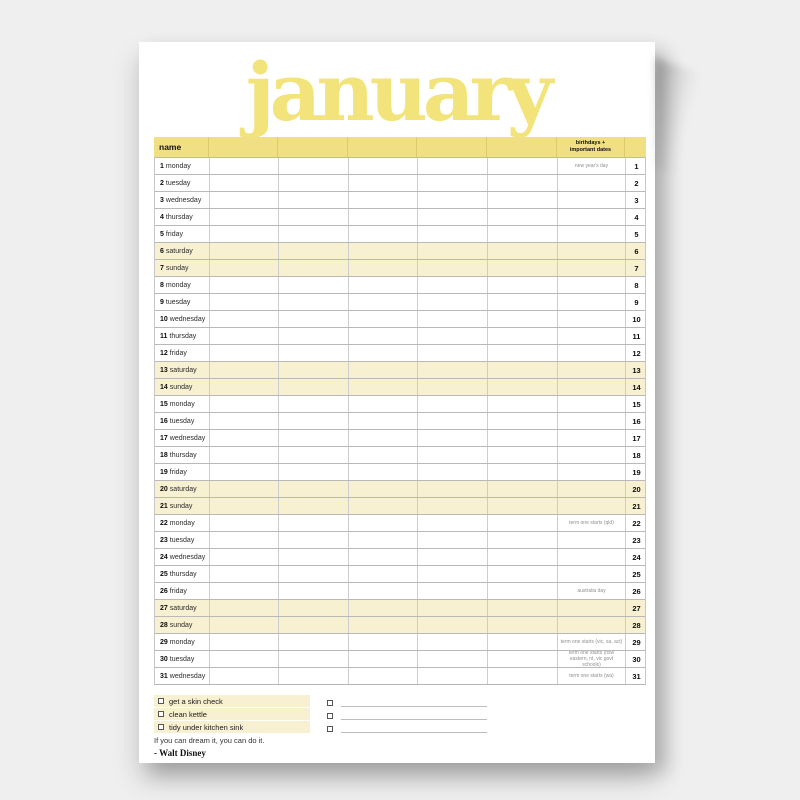  Describe the element at coordinates (182, 608) in the screenshot. I see `day-label: 27 saturday` at that location.